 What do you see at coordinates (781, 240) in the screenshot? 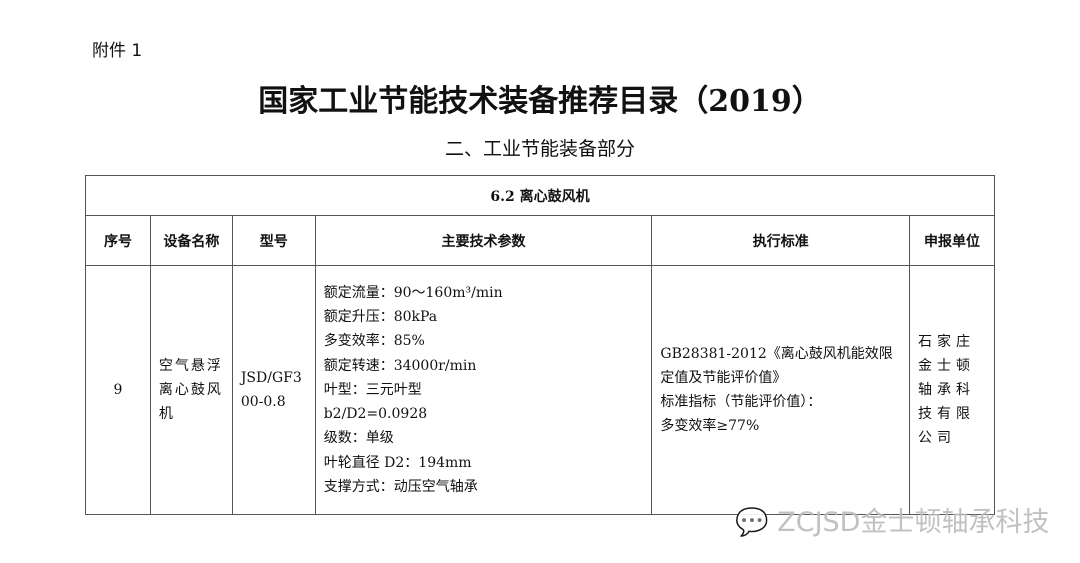
I see `header-cell: 执行标准` at bounding box center [781, 240].